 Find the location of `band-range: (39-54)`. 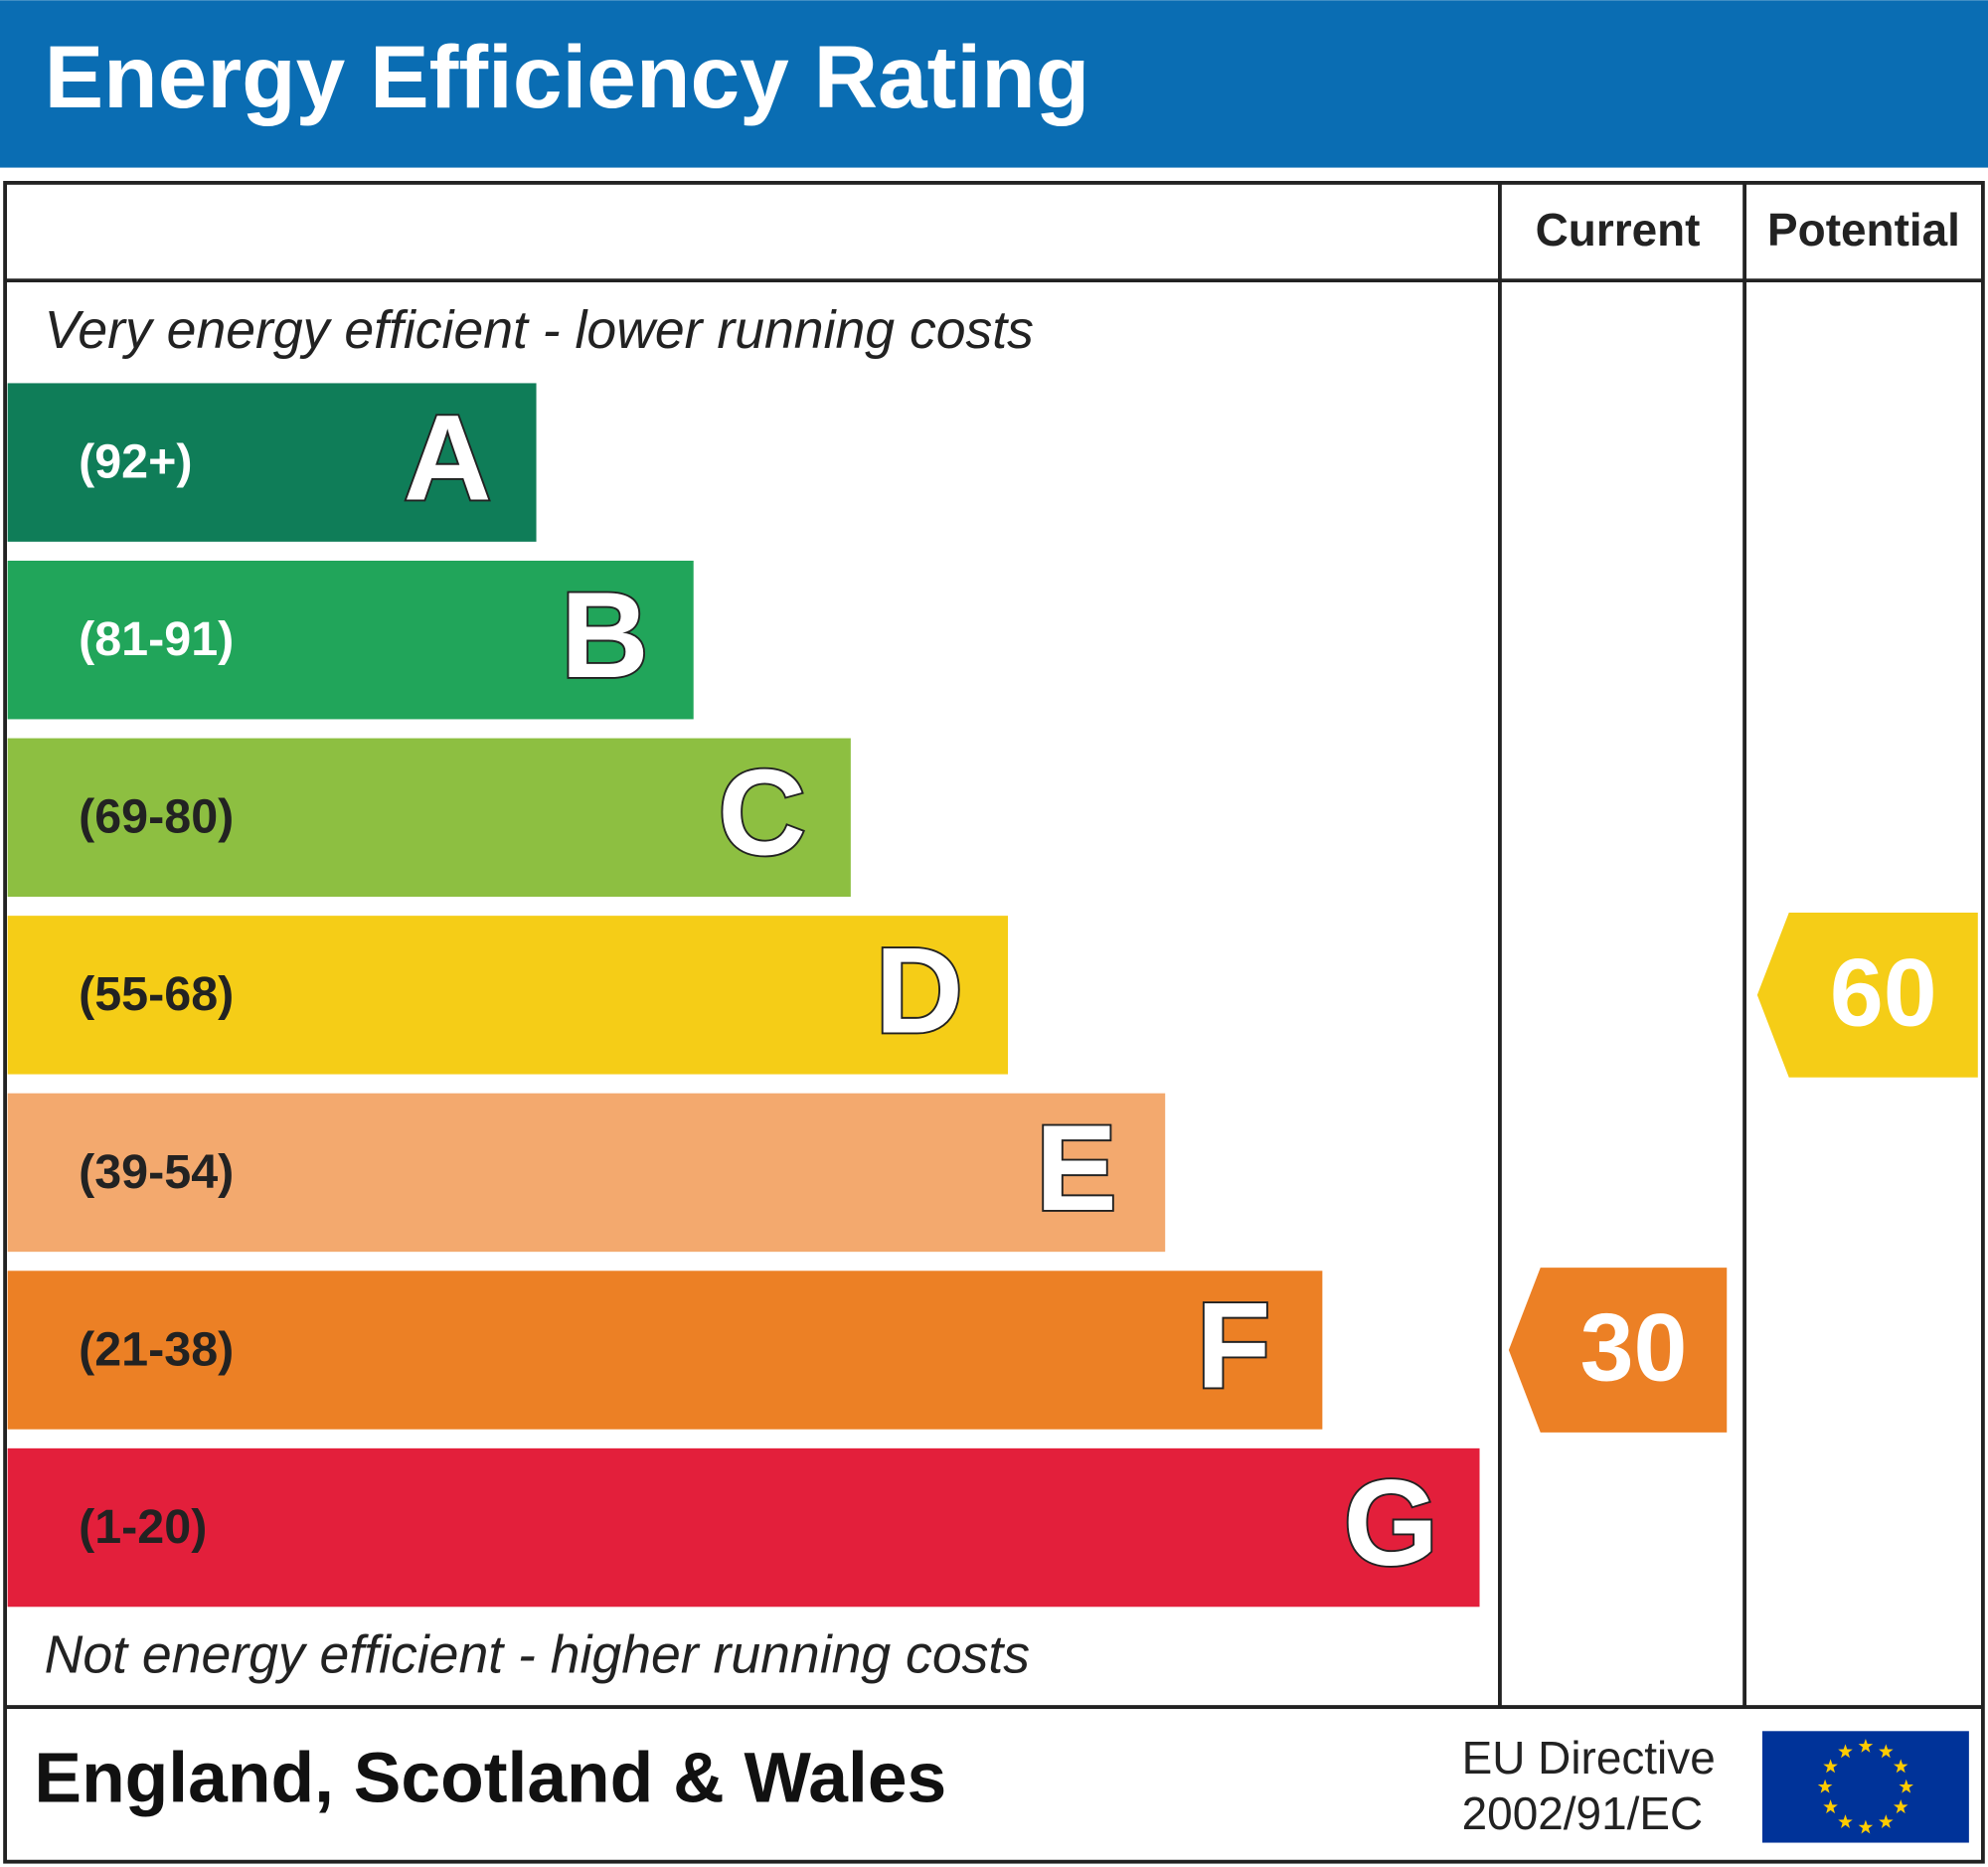

band-range: (39-54) is located at coordinates (156, 1172).